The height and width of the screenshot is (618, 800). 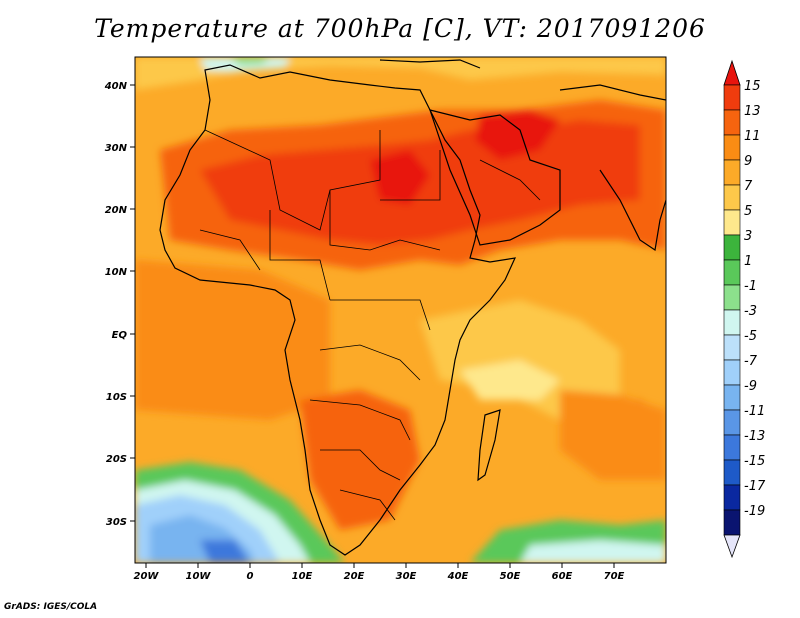 What do you see at coordinates (754, 461) in the screenshot?
I see `colorbar-label: -15` at bounding box center [754, 461].